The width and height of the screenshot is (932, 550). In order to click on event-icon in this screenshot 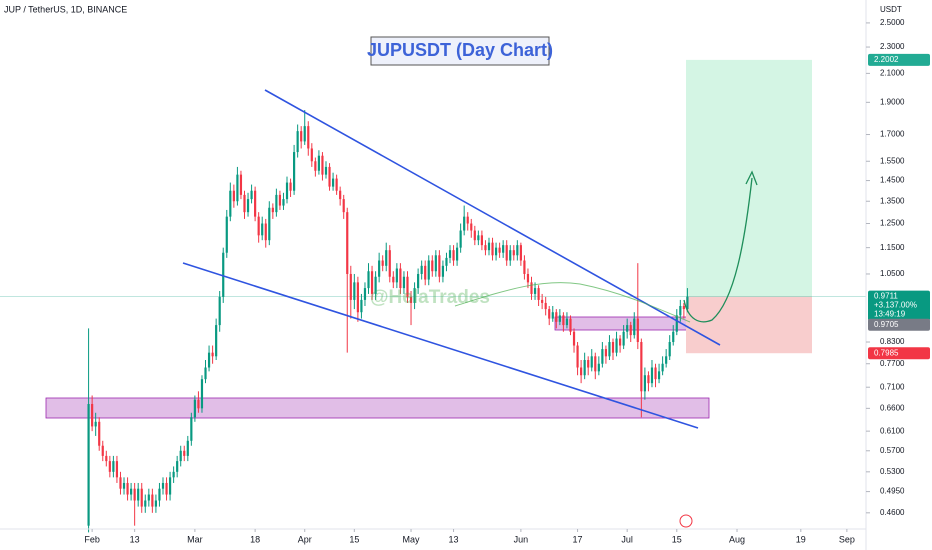, I will do `click(686, 521)`.